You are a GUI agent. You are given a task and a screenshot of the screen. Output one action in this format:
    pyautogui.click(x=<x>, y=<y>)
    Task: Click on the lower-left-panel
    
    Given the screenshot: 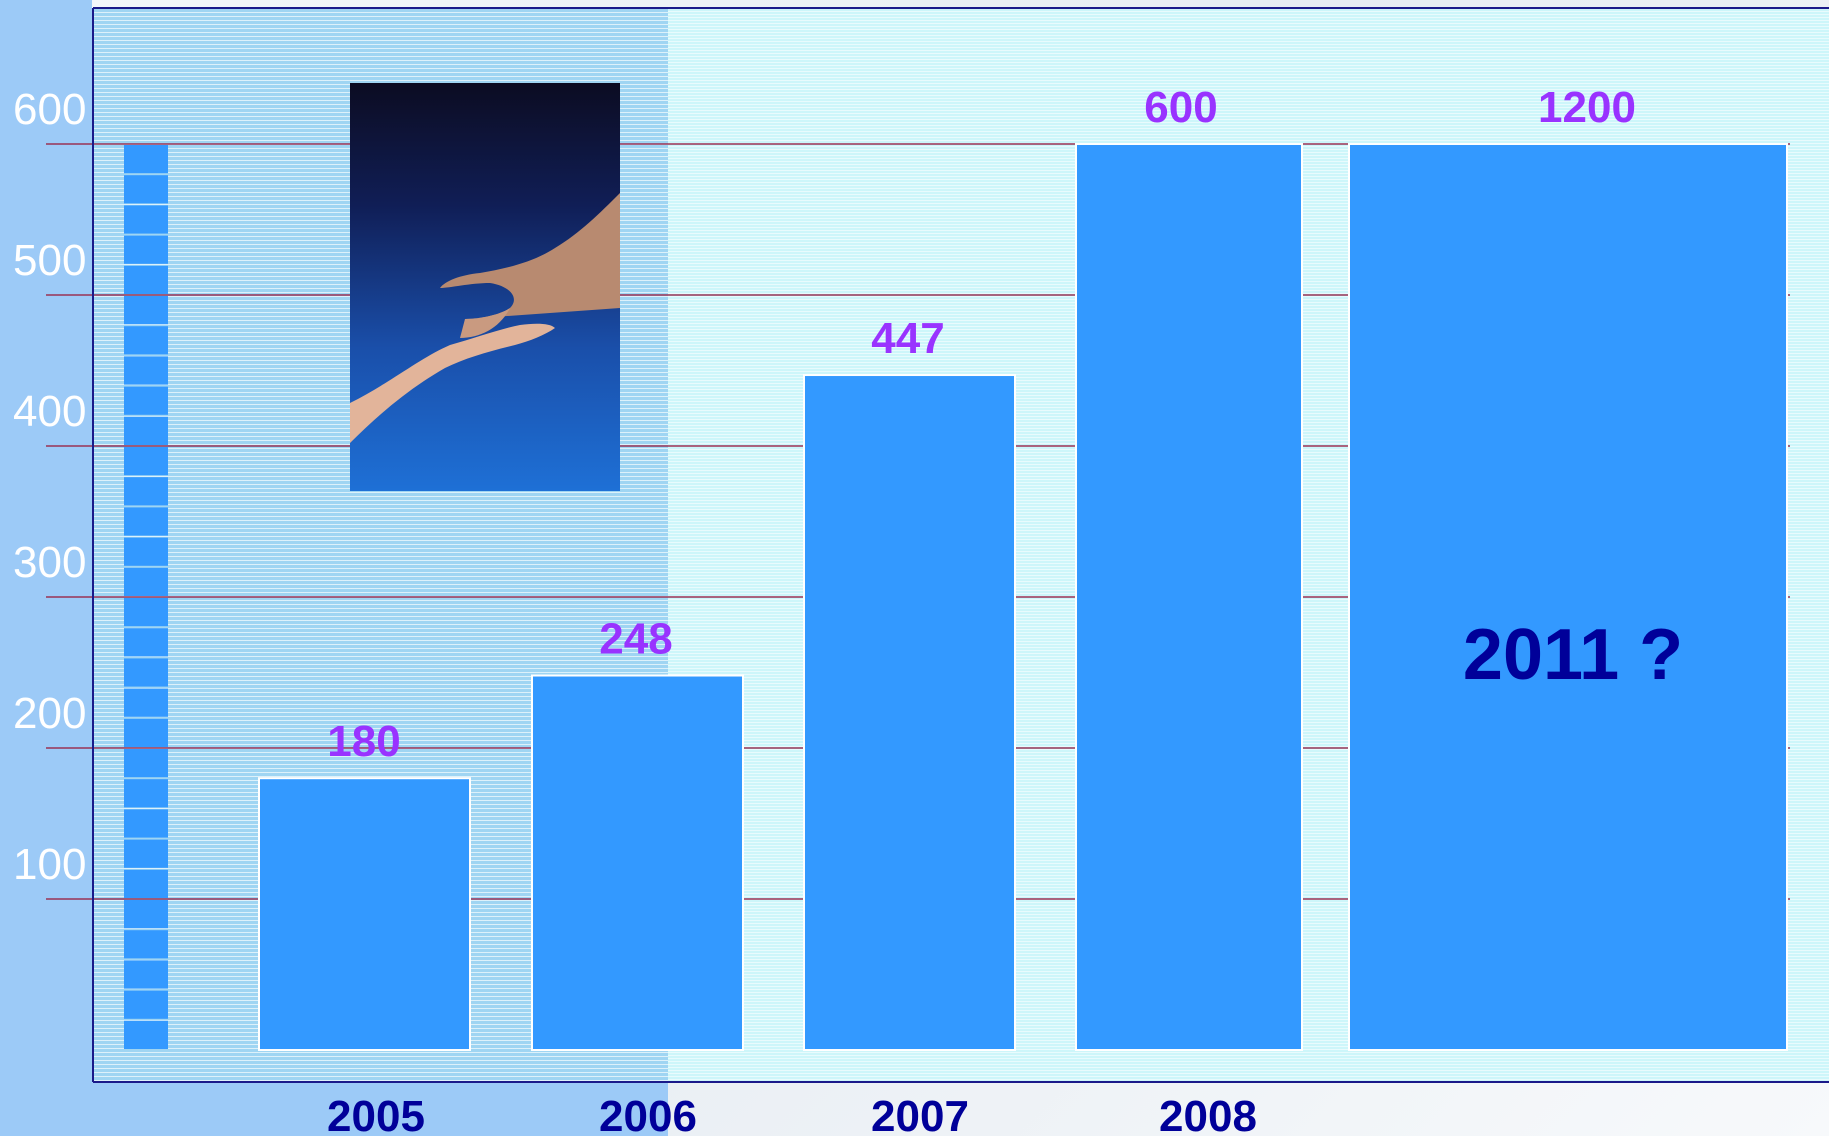 What is the action you would take?
    pyautogui.click(x=380, y=1109)
    